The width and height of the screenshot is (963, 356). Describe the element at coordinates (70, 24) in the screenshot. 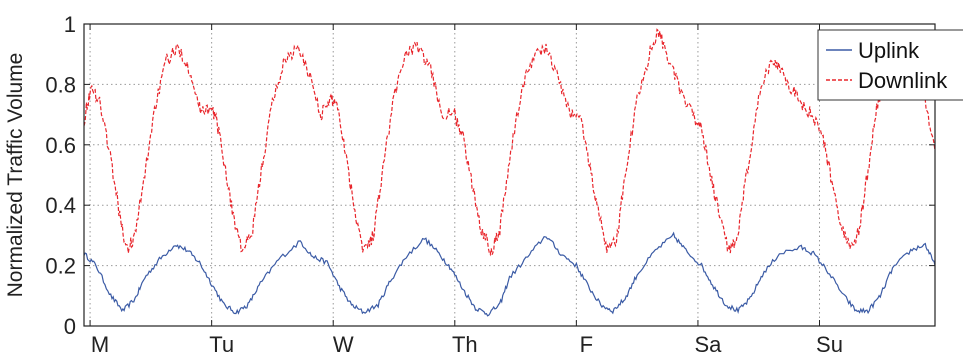

I see `y-tick-label: 1` at that location.